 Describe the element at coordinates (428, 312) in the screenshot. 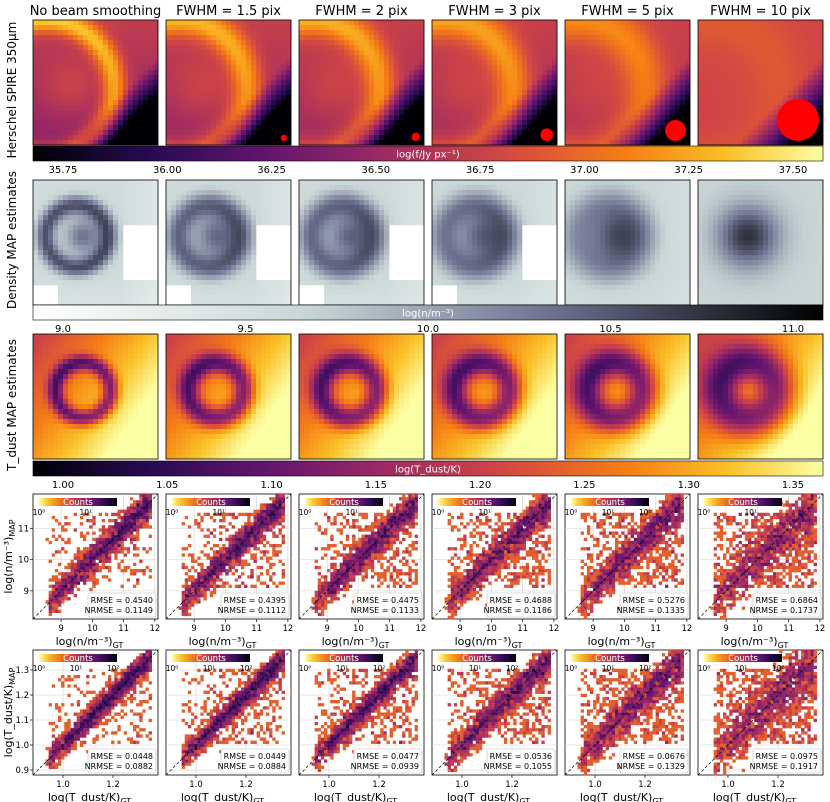

I see `colorbar-density` at that location.